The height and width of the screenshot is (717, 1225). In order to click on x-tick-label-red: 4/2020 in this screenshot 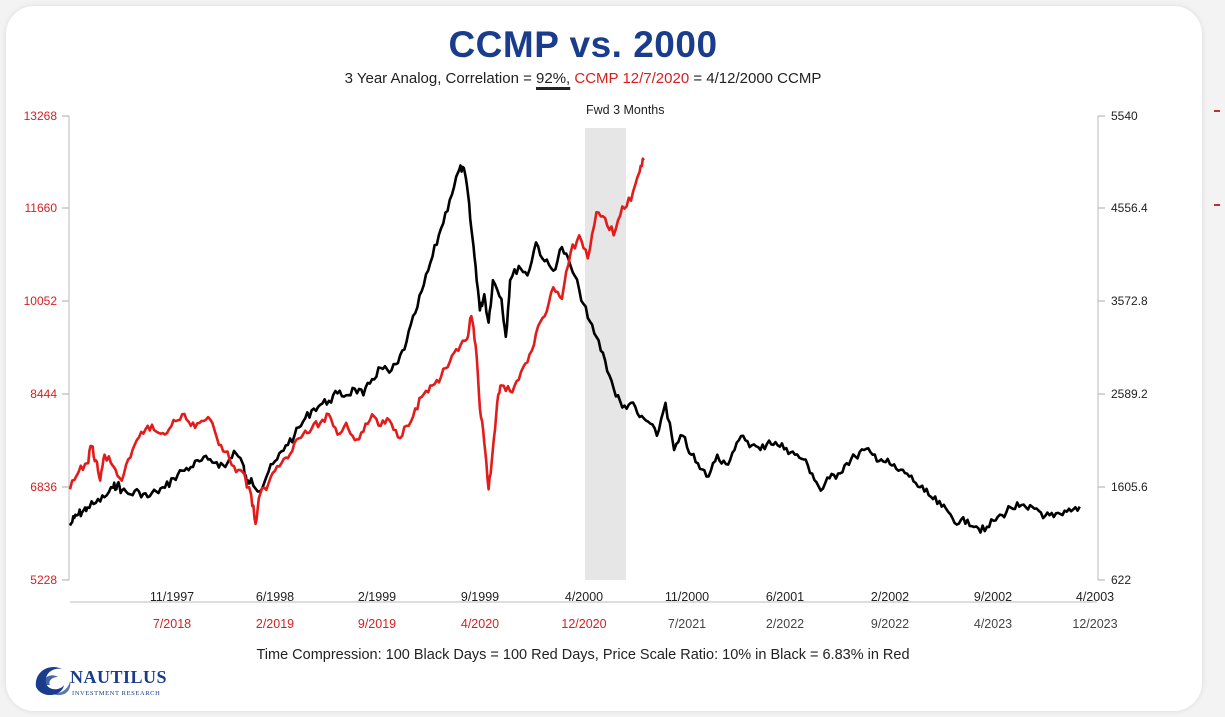, I will do `click(480, 624)`.